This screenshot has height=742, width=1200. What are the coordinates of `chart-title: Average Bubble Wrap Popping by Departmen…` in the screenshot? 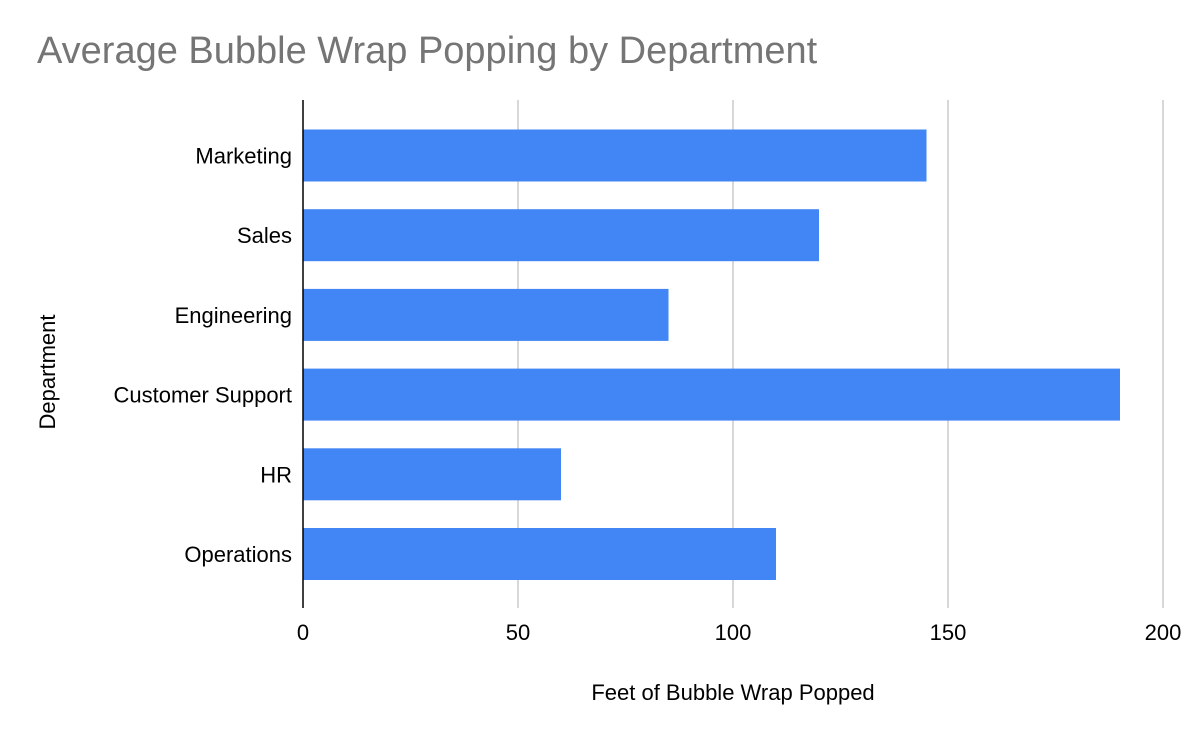 It's located at (427, 51).